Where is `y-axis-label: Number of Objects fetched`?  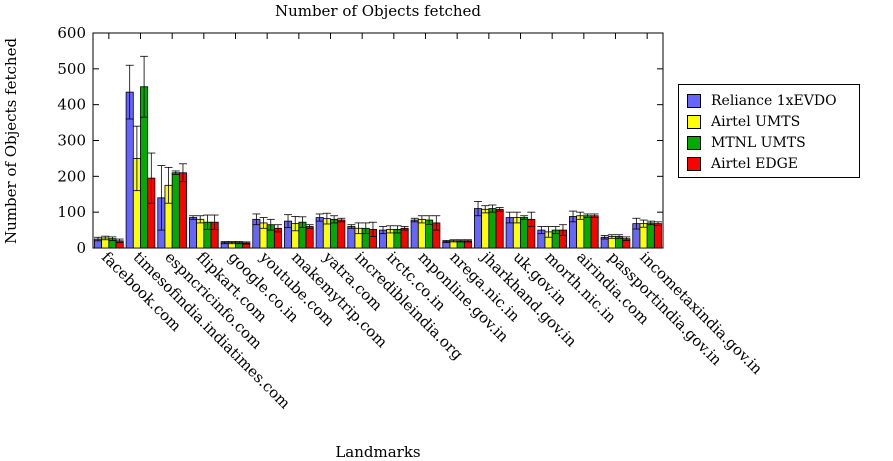 y-axis-label: Number of Objects fetched is located at coordinates (11, 141).